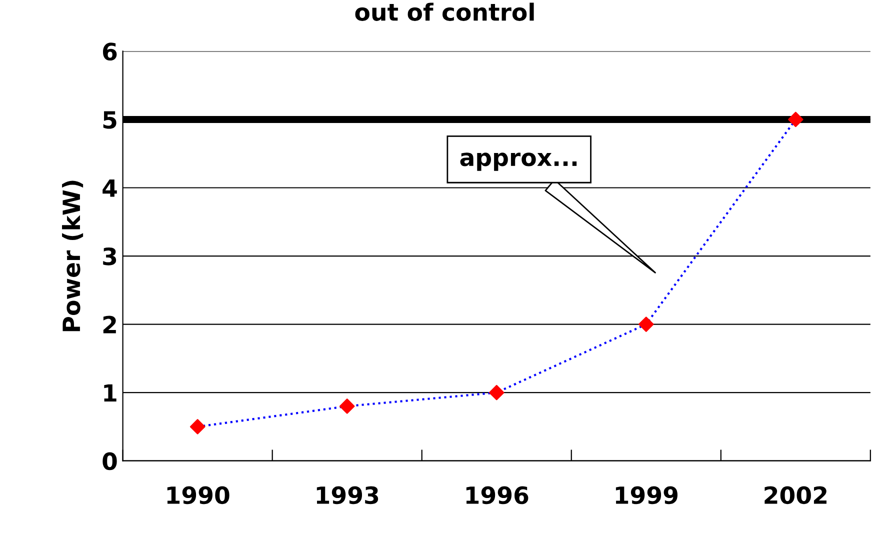  I want to click on x-tick-label: 2002, so click(795, 495).